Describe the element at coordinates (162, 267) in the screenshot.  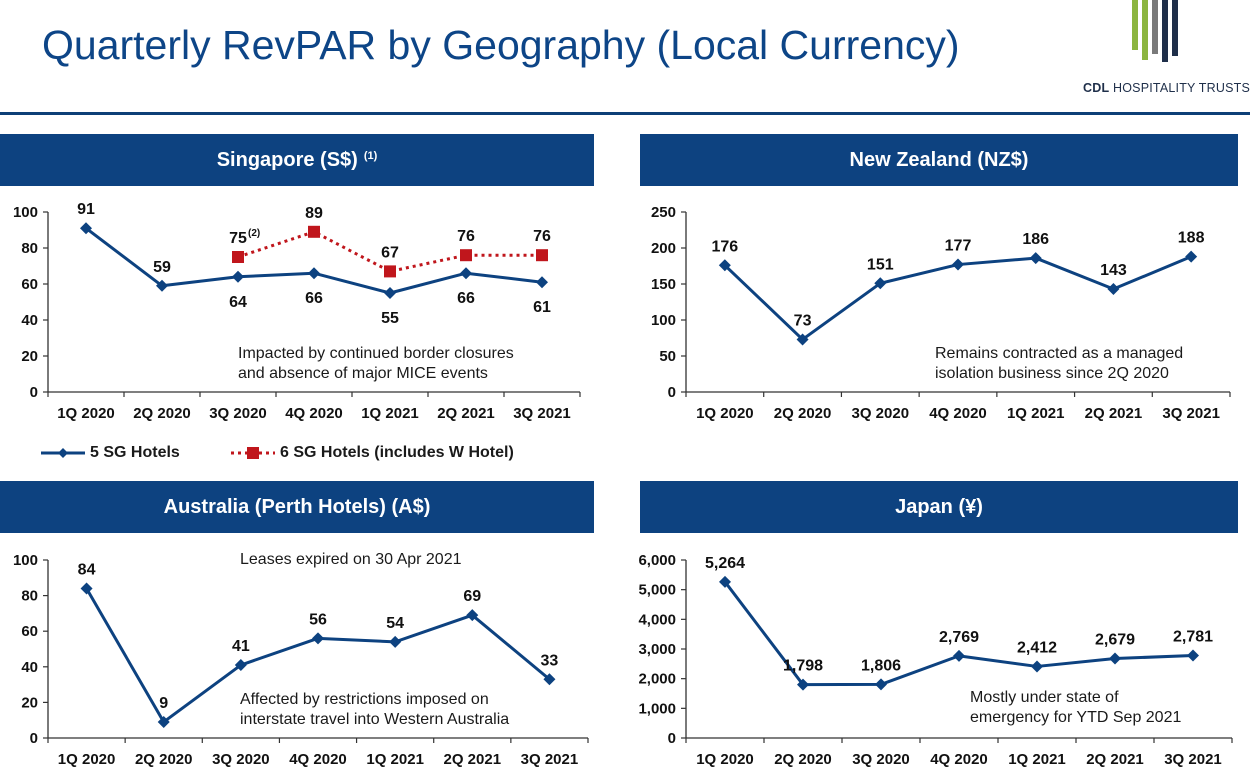
I see `data-label: 59` at that location.